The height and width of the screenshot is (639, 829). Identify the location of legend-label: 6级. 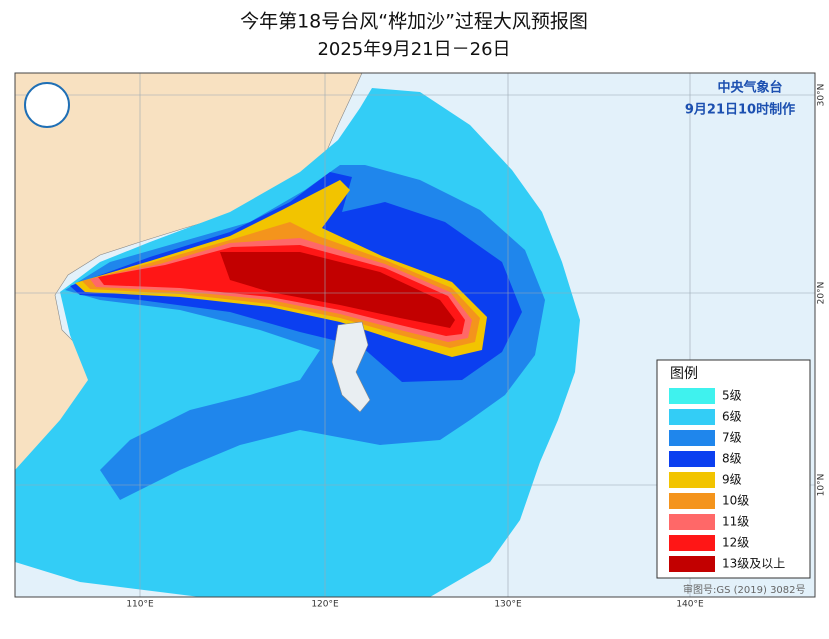
(732, 417).